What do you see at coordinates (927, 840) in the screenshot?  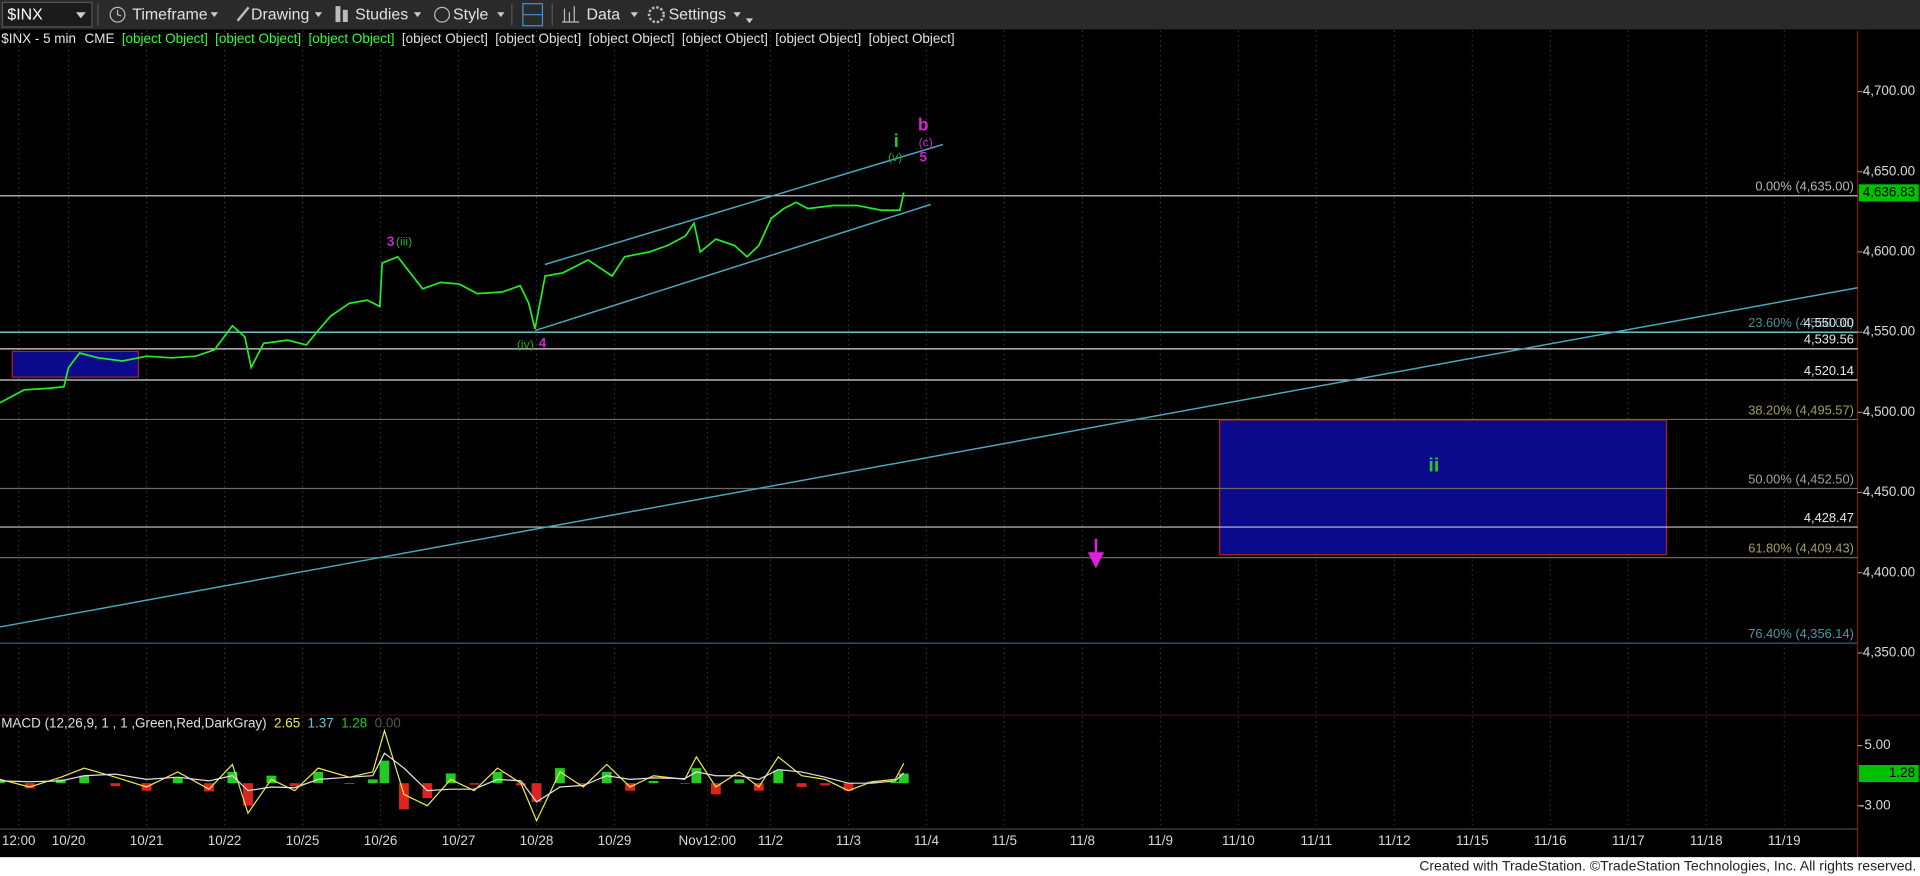 I see `x-tick-label: 11/4` at bounding box center [927, 840].